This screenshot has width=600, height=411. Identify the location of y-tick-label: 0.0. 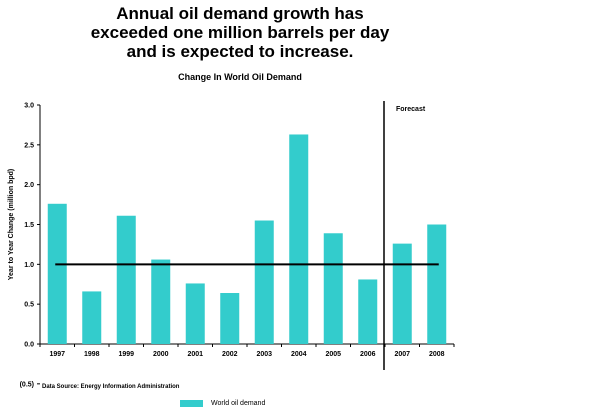
(29, 345).